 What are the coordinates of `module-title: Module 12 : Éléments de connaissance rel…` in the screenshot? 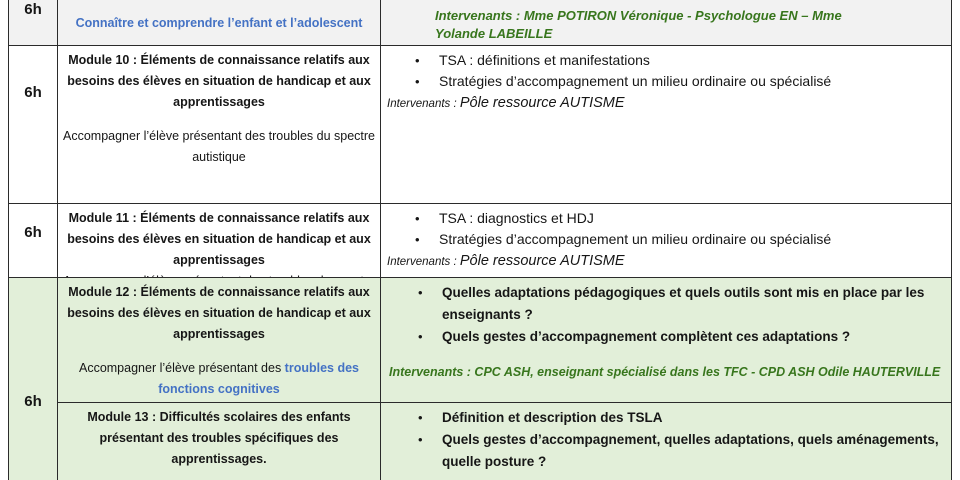 It's located at (219, 313).